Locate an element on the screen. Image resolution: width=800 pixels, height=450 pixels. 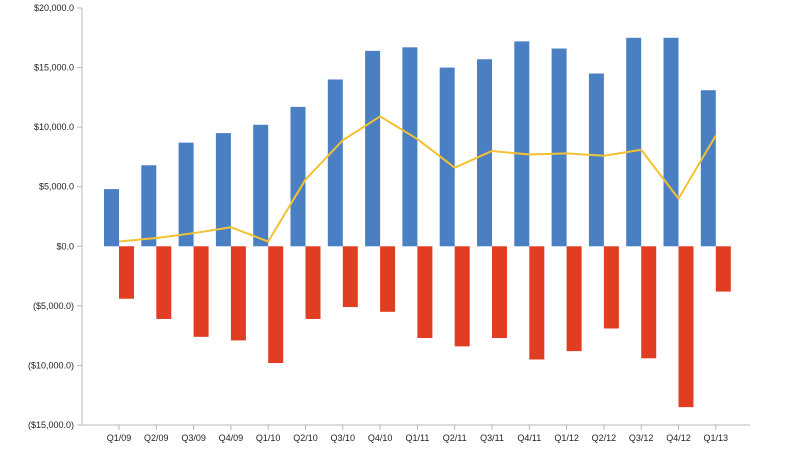
bar-negative-Q3/11 is located at coordinates (499, 292).